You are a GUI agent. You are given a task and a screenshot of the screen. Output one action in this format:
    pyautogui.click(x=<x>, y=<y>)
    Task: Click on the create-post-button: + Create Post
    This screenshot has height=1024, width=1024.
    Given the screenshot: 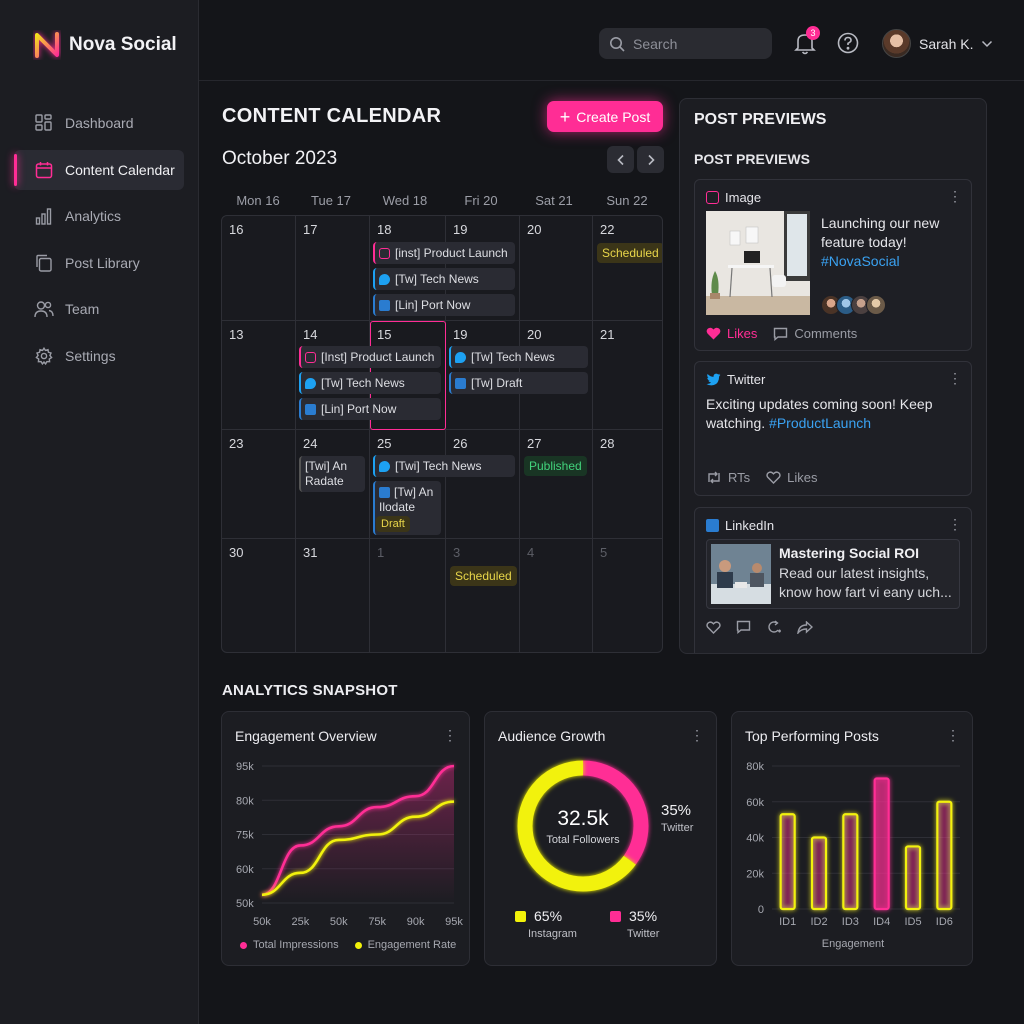 What is the action you would take?
    pyautogui.click(x=605, y=116)
    